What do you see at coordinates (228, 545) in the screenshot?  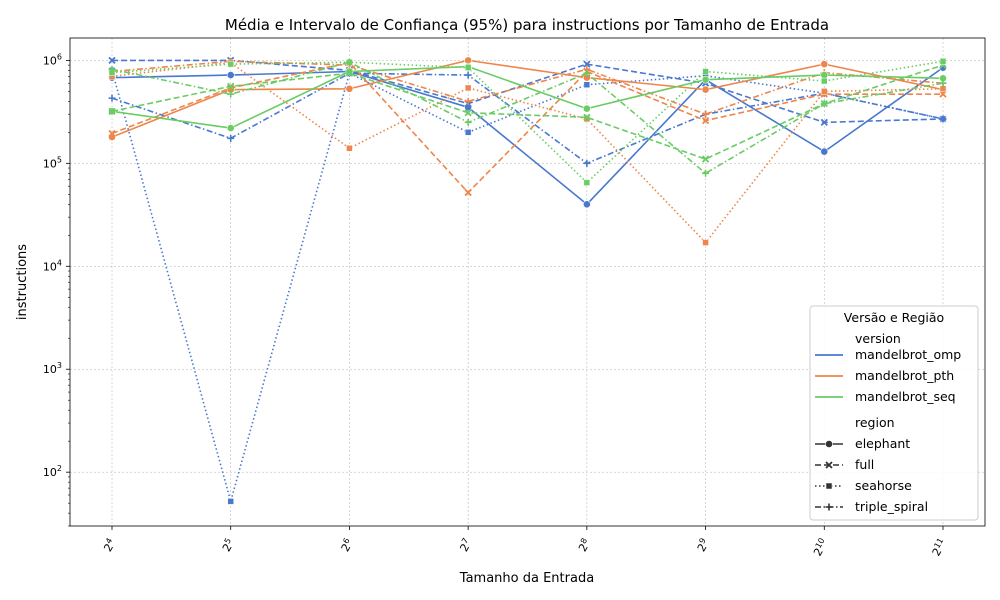 I see `x-tick-label: 25` at bounding box center [228, 545].